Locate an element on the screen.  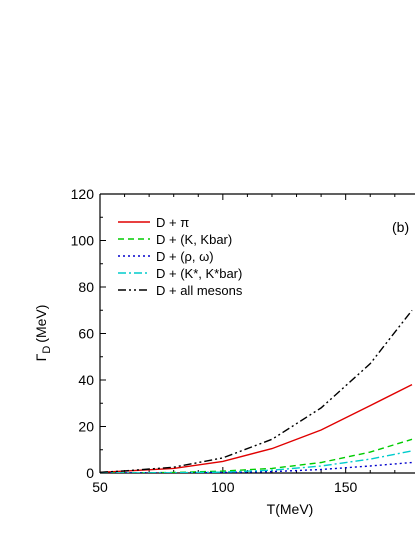
y-tick-label: 100 is located at coordinates (83, 241).